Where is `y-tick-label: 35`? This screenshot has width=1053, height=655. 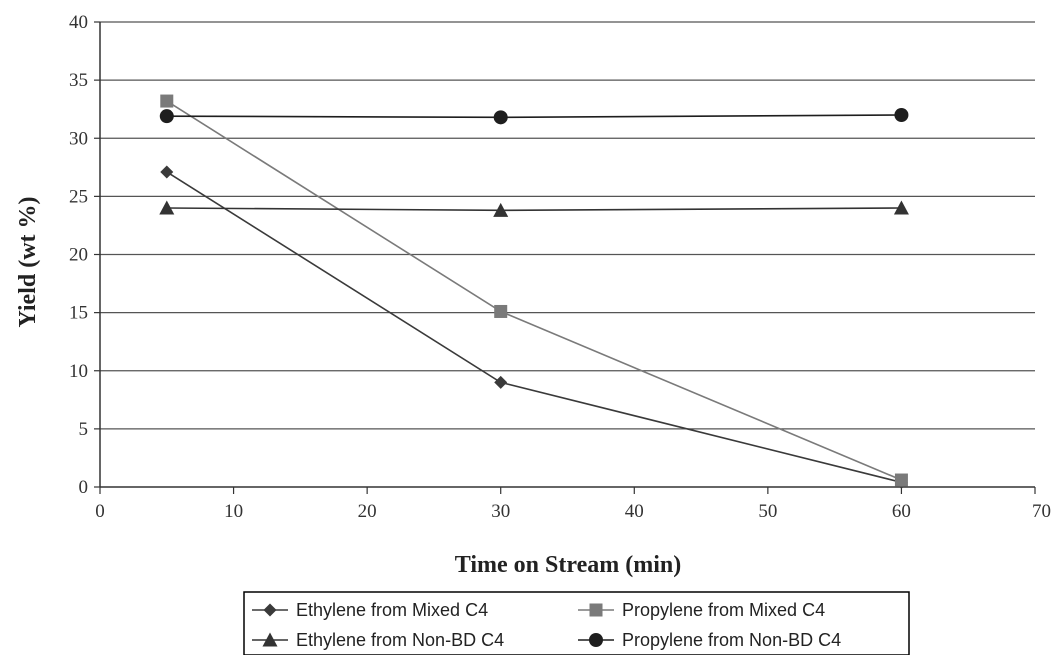 y-tick-label: 35 is located at coordinates (78, 80).